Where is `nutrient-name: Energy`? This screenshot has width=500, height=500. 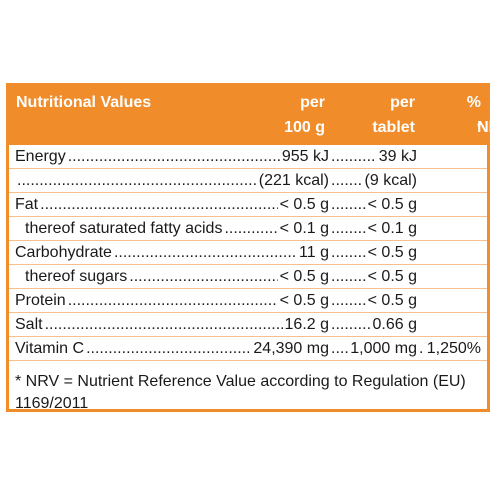 nutrient-name: Energy is located at coordinates (40, 156).